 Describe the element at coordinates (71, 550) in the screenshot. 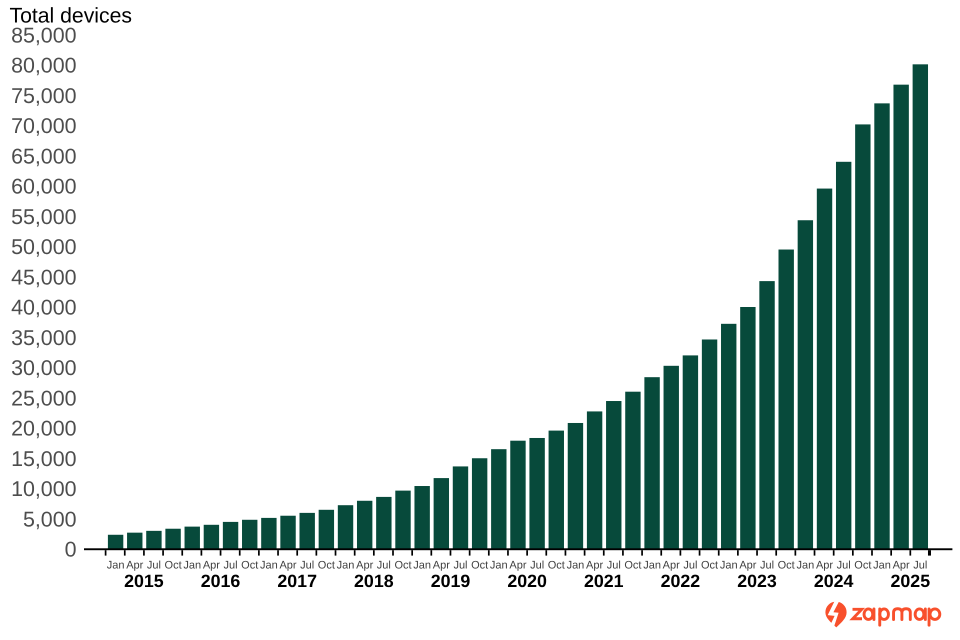

I see `svg-text: 0` at that location.